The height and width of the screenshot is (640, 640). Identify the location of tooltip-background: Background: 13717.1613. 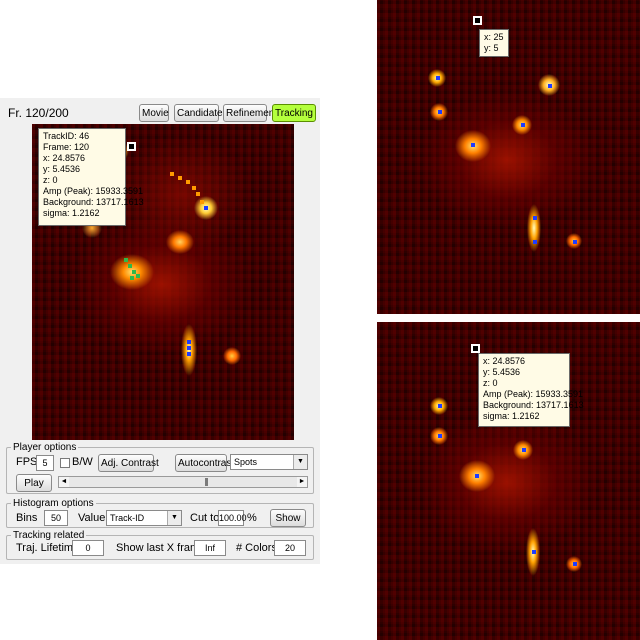
(93, 202).